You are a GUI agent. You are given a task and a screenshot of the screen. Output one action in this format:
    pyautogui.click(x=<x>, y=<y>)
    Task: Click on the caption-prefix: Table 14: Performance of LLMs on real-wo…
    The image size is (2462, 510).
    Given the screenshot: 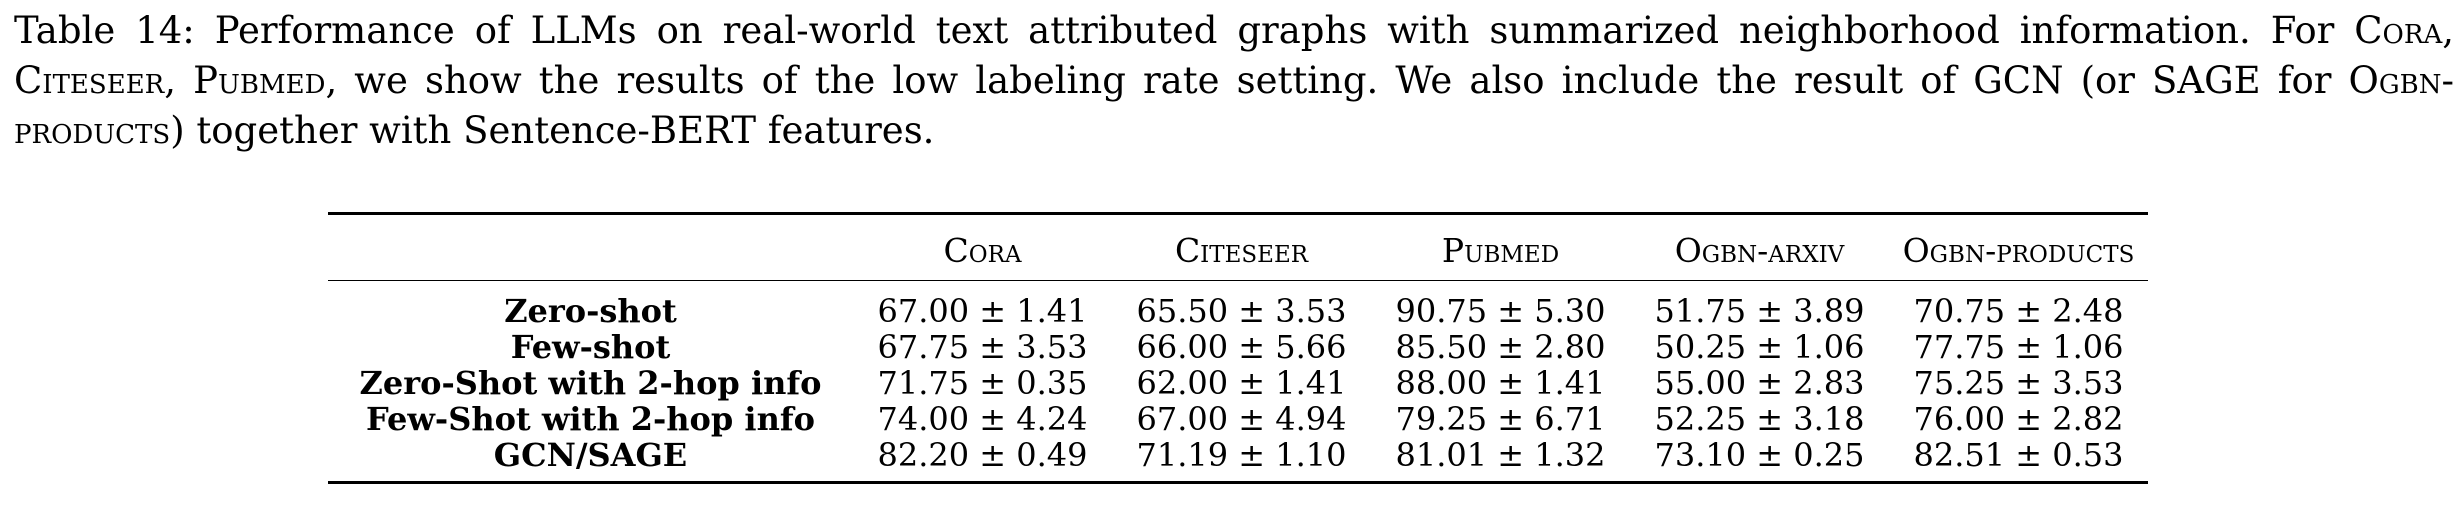 What is the action you would take?
    pyautogui.click(x=1184, y=30)
    